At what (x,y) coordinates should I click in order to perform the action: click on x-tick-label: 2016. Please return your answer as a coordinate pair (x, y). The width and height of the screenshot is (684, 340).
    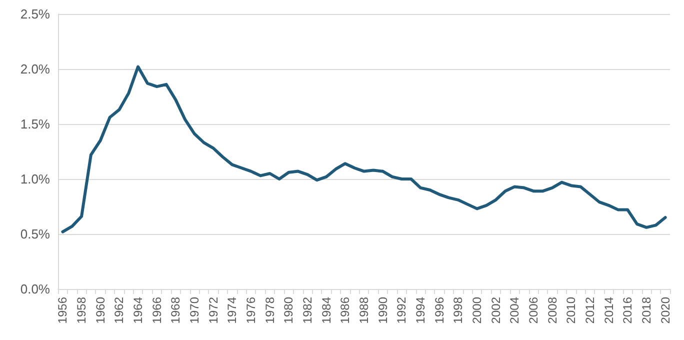
    Looking at the image, I should click on (627, 310).